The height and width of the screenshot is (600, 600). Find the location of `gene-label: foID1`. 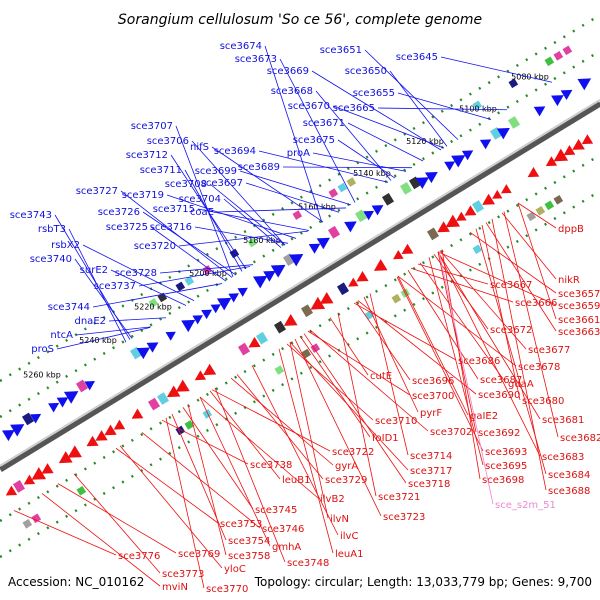

gene-label: foID1 is located at coordinates (385, 438).